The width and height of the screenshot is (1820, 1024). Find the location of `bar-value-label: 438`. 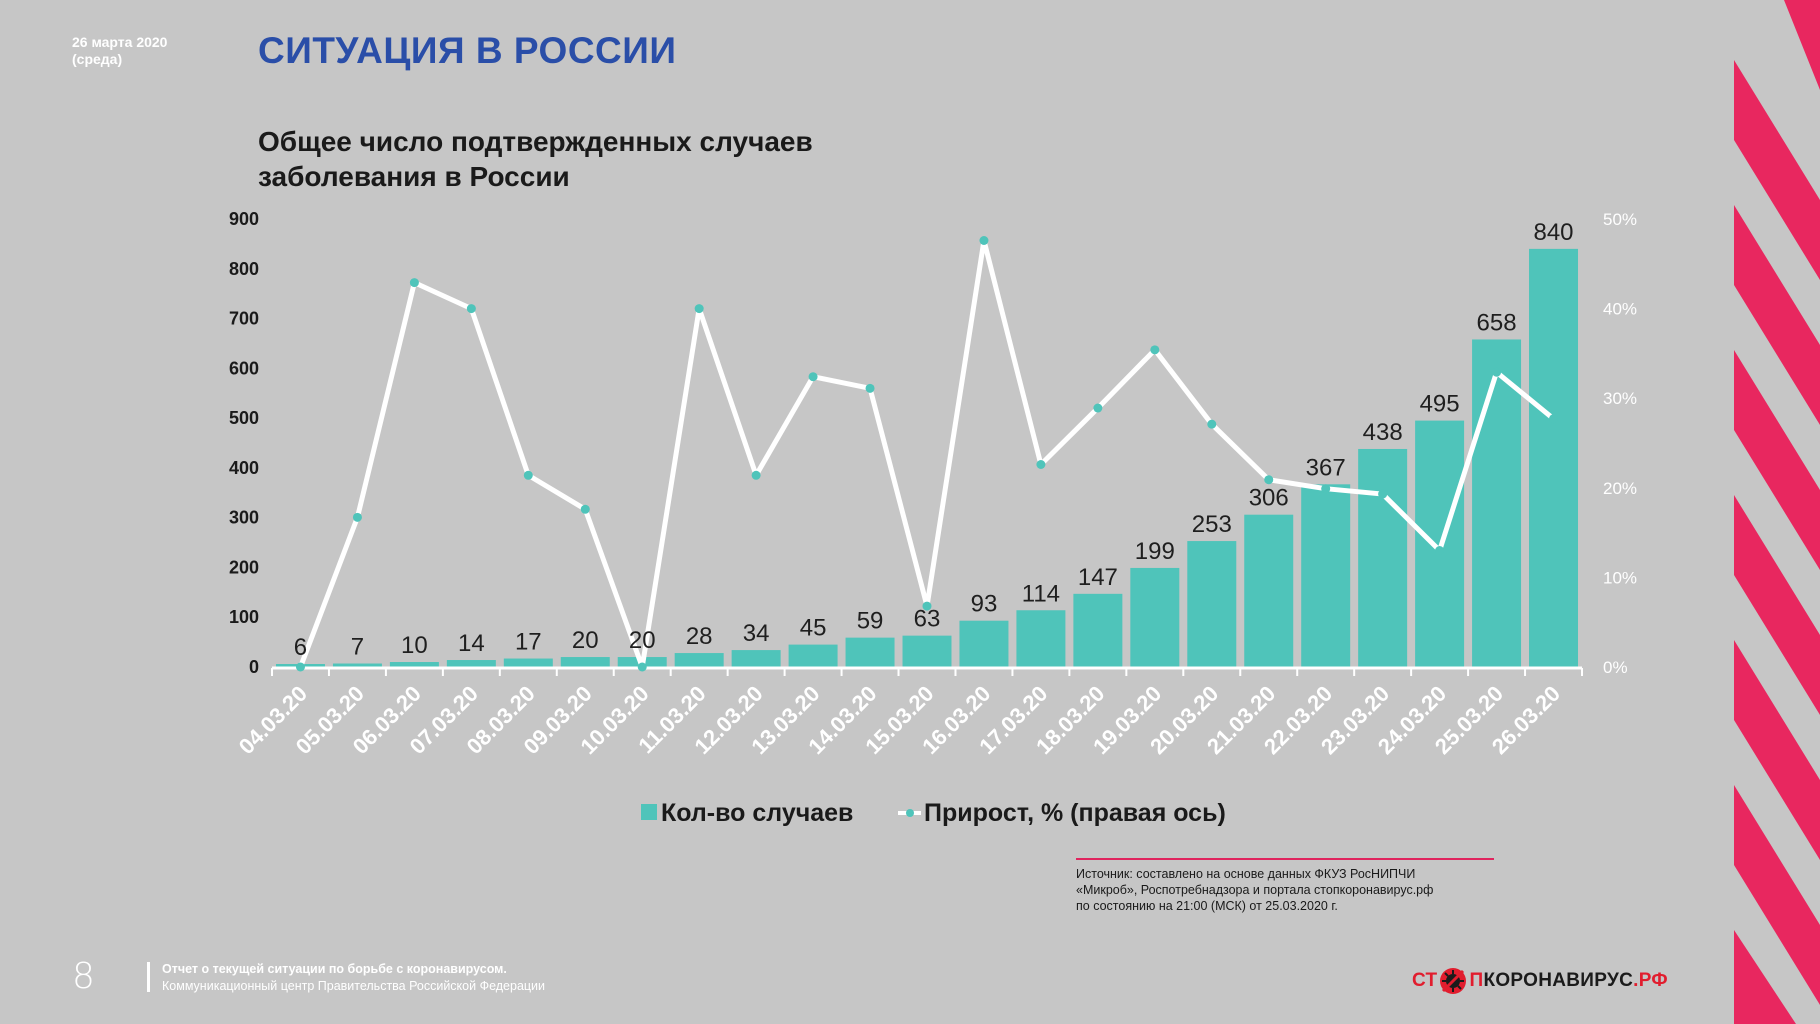

bar-value-label: 438 is located at coordinates (1383, 432).